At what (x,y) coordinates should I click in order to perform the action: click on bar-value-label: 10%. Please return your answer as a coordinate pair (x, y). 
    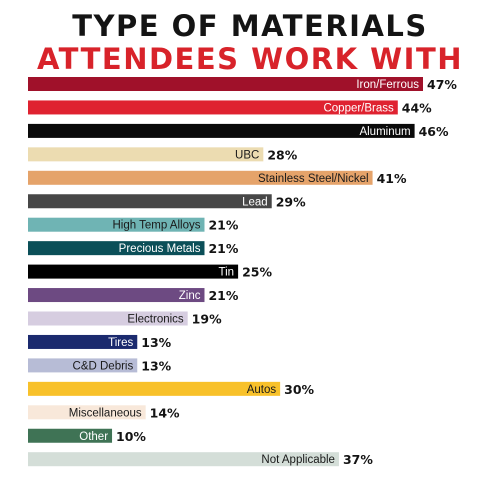
    Looking at the image, I should click on (131, 436).